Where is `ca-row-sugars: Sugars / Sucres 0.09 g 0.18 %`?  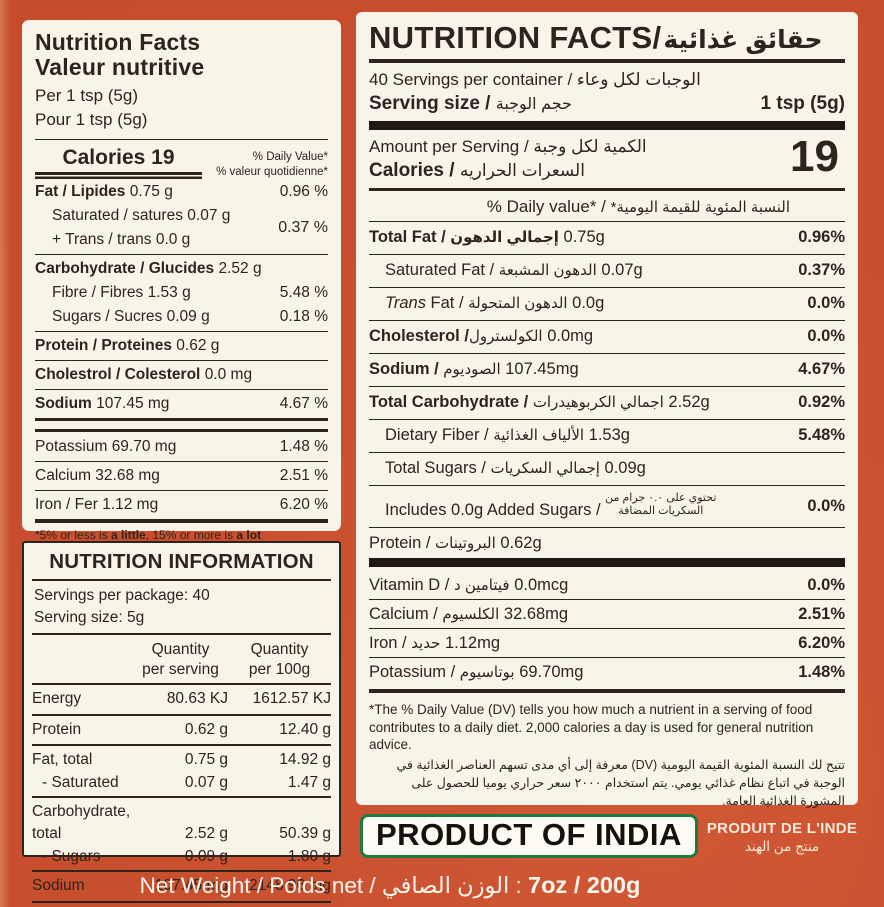 ca-row-sugars: Sugars / Sucres 0.09 g 0.18 % is located at coordinates (190, 316).